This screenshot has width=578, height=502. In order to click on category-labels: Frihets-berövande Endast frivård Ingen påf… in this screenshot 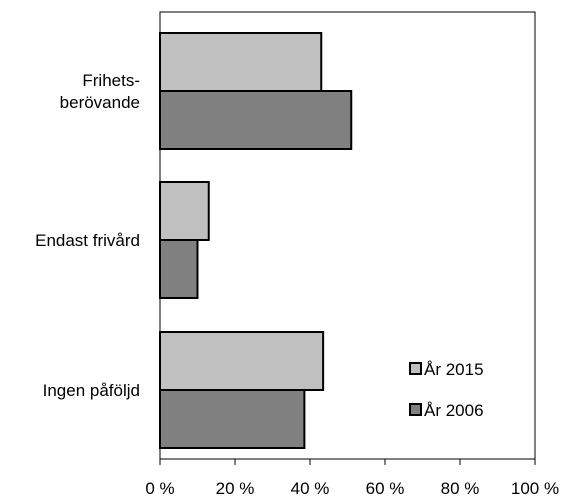, I will do `click(87, 235)`.